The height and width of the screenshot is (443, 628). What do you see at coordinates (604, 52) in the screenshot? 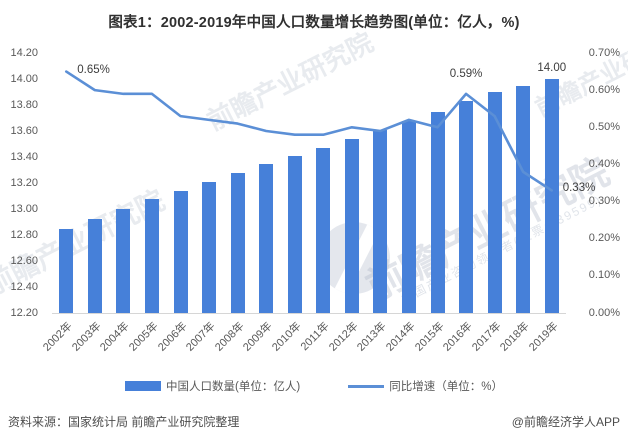
I see `right-axis-tick-label: 0.70%` at bounding box center [604, 52].